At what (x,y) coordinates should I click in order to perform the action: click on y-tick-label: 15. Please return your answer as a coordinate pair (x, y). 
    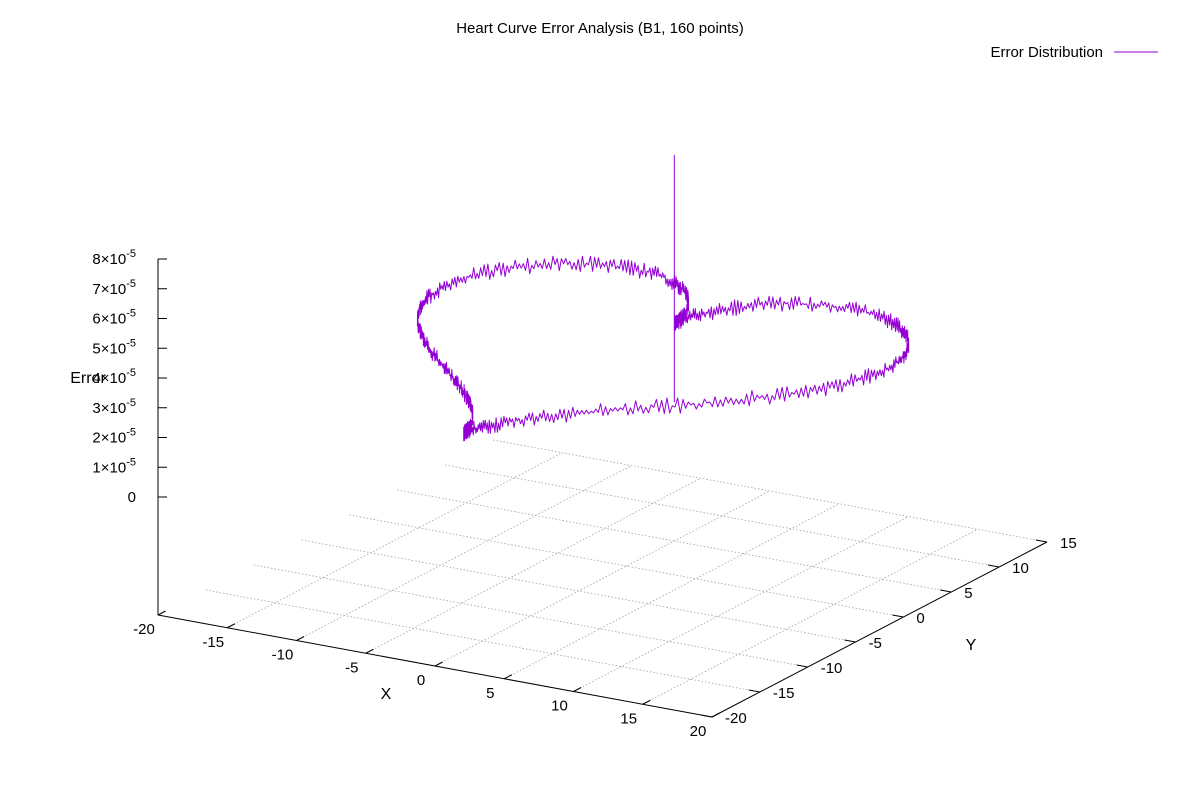
    Looking at the image, I should click on (1068, 543).